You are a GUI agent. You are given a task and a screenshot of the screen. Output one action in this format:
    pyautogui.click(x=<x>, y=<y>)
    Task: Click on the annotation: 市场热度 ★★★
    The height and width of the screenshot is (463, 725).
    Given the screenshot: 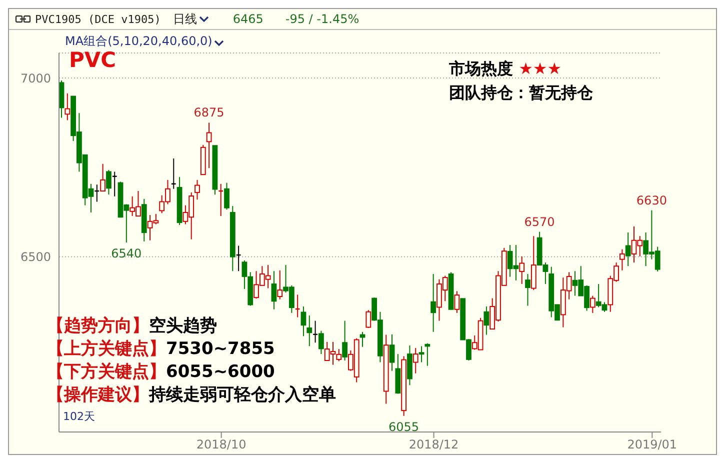 What is the action you would take?
    pyautogui.click(x=505, y=68)
    